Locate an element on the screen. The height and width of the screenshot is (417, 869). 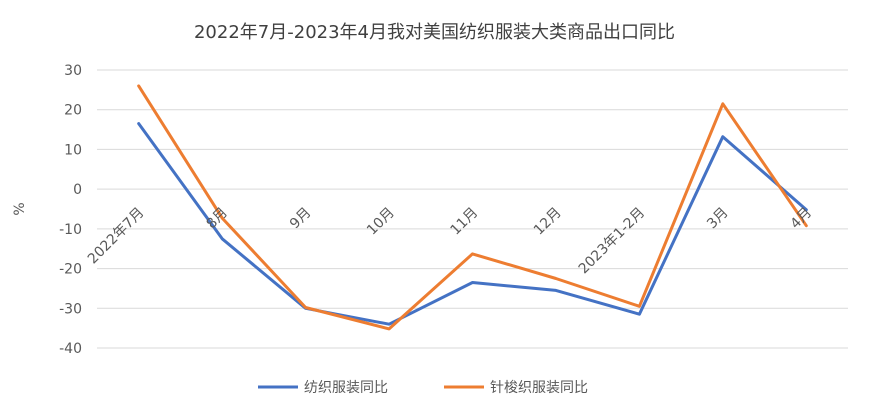
legend-label-1: 纺织服装同比 is located at coordinates (346, 388).